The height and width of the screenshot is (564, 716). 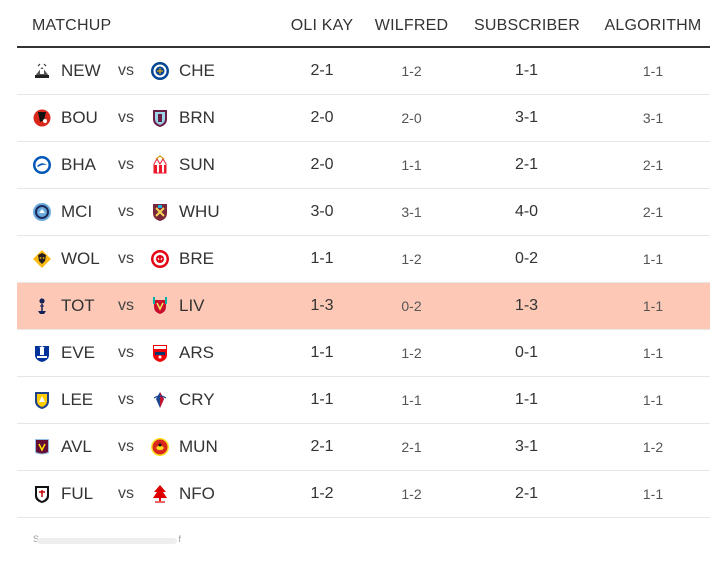 What do you see at coordinates (77, 493) in the screenshot?
I see `home-team-label: FUL` at bounding box center [77, 493].